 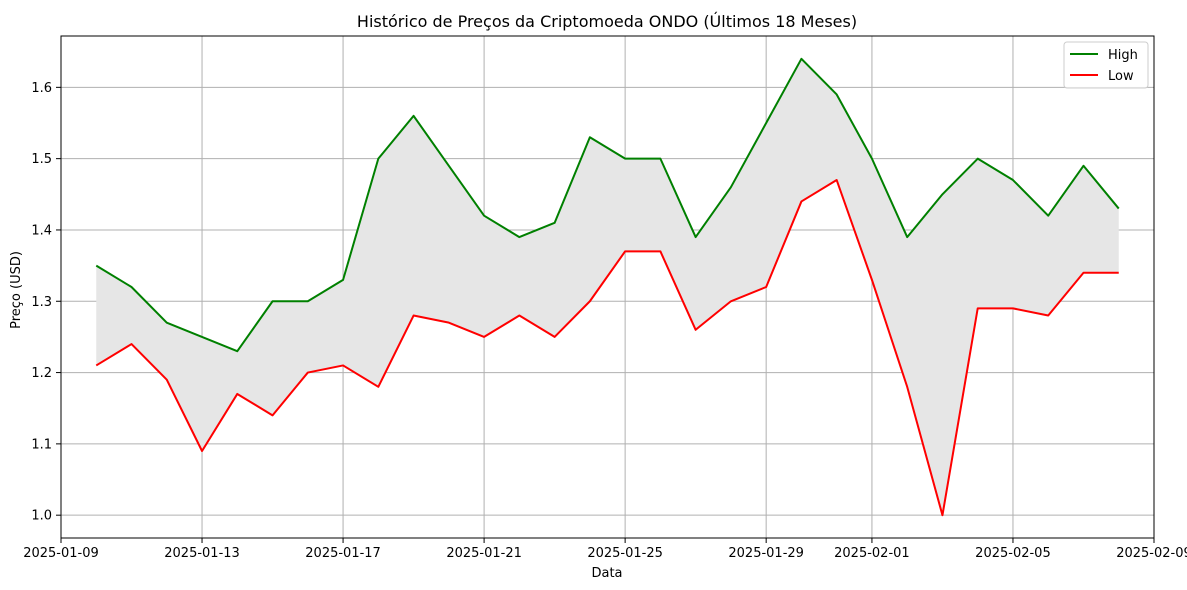 What do you see at coordinates (625, 553) in the screenshot?
I see `x-tick-label: 2025-01-25` at bounding box center [625, 553].